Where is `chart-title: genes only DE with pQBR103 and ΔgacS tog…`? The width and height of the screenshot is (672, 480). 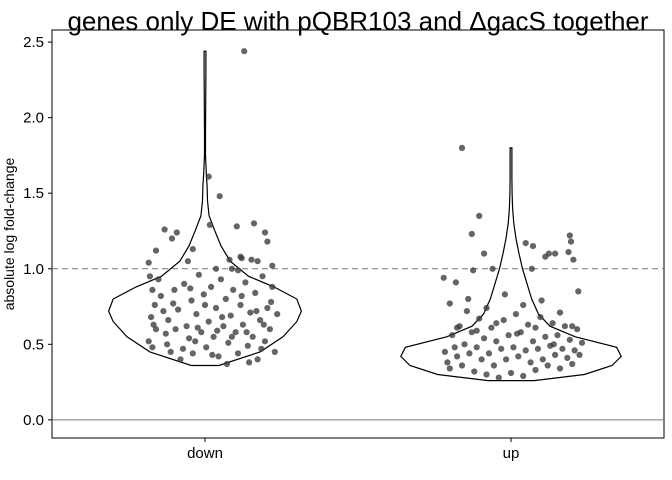
chart-title: genes only DE with pQBR103 and ΔgacS tog… is located at coordinates (357, 21).